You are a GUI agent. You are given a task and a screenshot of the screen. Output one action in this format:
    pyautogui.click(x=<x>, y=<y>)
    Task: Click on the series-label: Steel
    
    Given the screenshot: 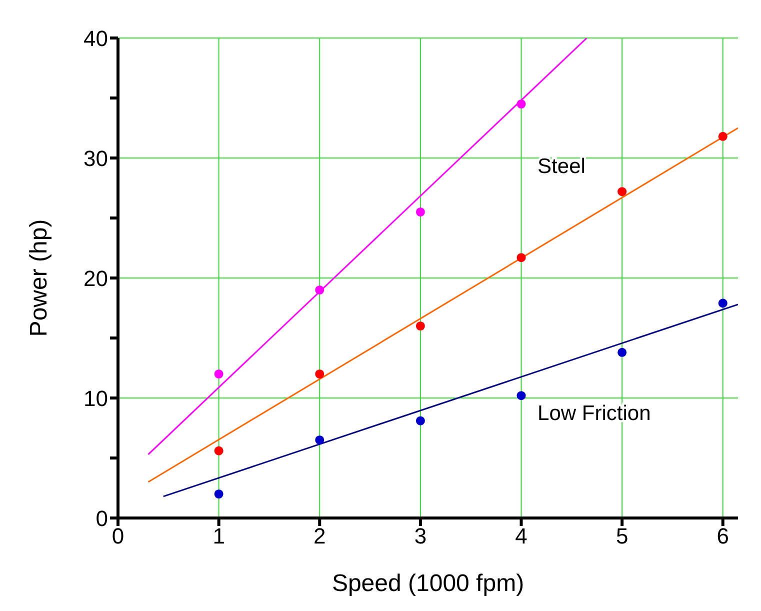 What is the action you would take?
    pyautogui.click(x=562, y=166)
    